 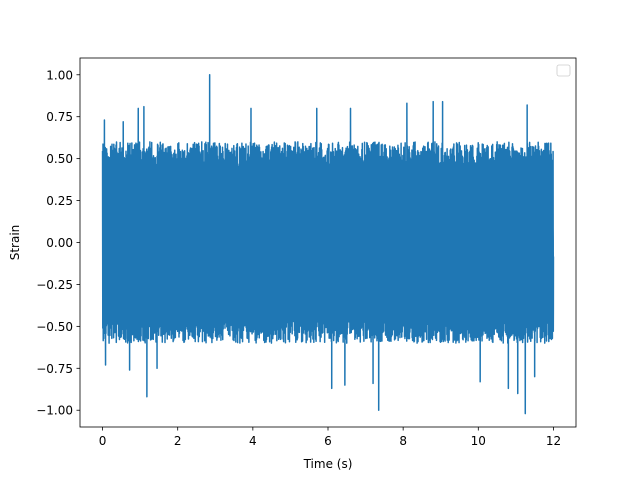 I want to click on y-axis-label: Strain, so click(x=15, y=243).